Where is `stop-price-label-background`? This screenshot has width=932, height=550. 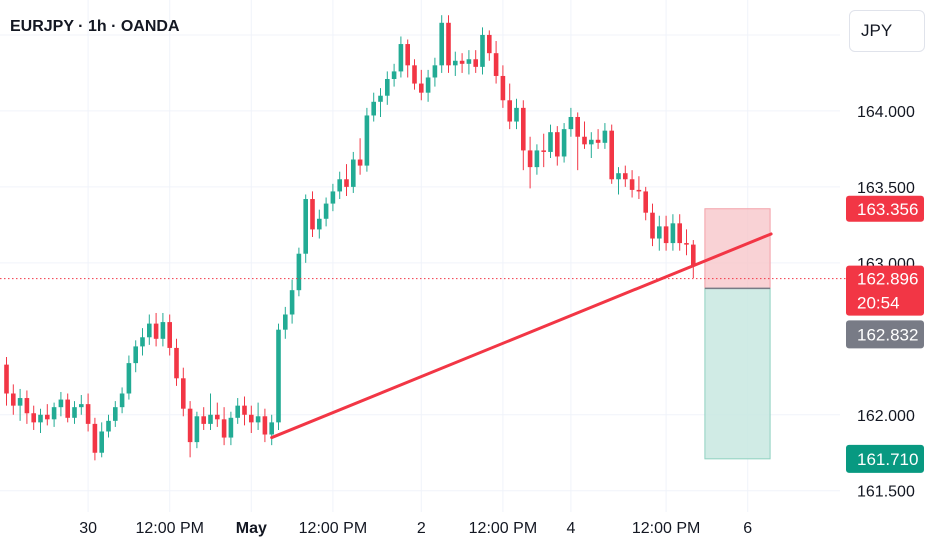
stop-price-label-background is located at coordinates (885, 208).